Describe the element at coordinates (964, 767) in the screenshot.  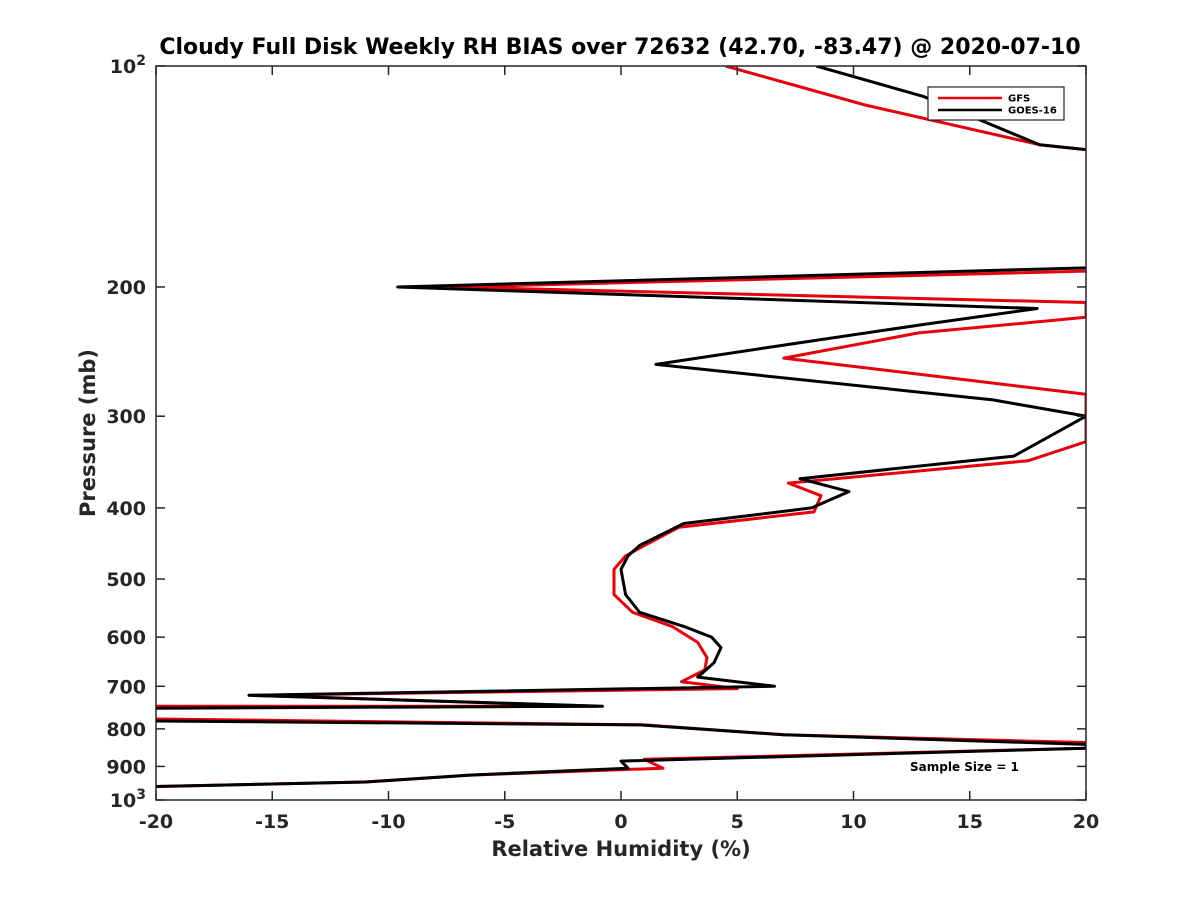
I see `sample-size-annotation: Sample Size = 1` at that location.